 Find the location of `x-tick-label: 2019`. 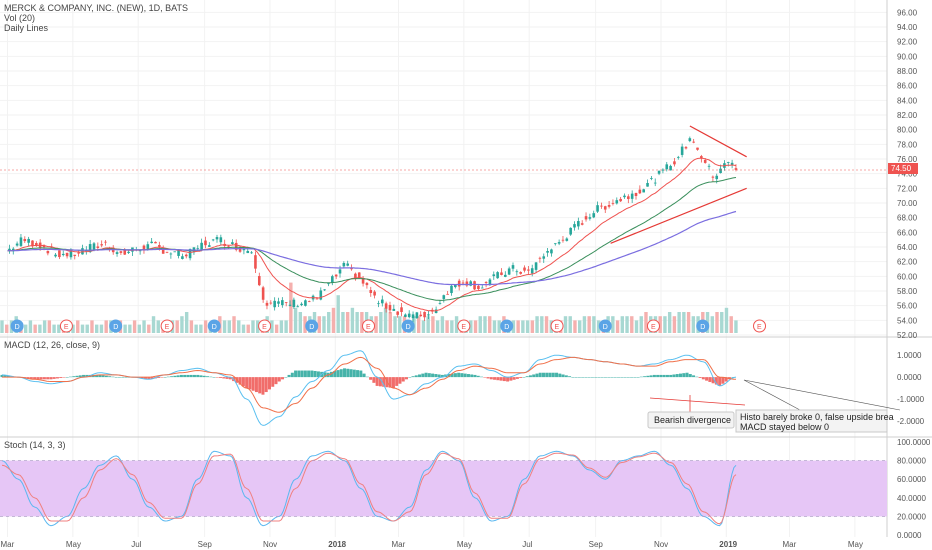

x-tick-label: 2019 is located at coordinates (728, 544).